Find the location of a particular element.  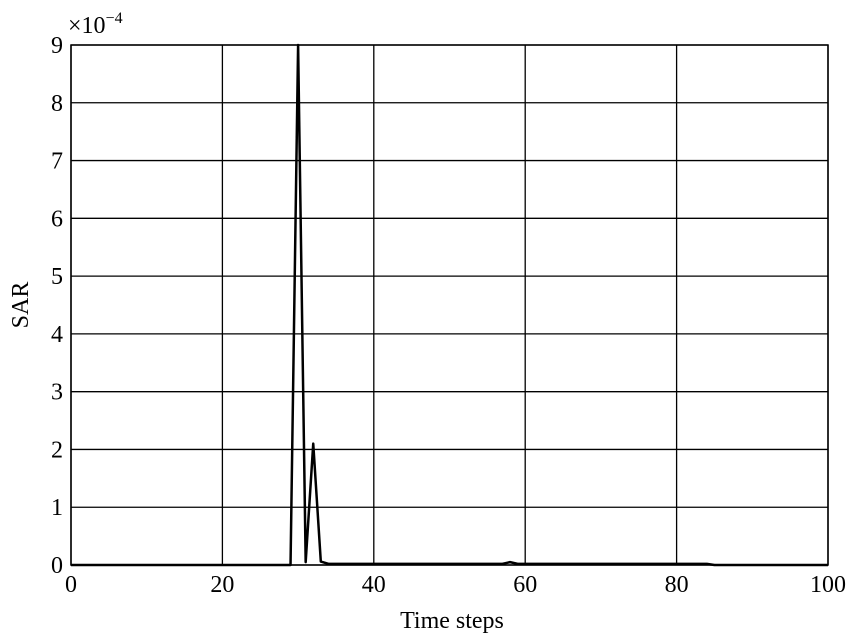

y-tick-label: 8 is located at coordinates (57, 104).